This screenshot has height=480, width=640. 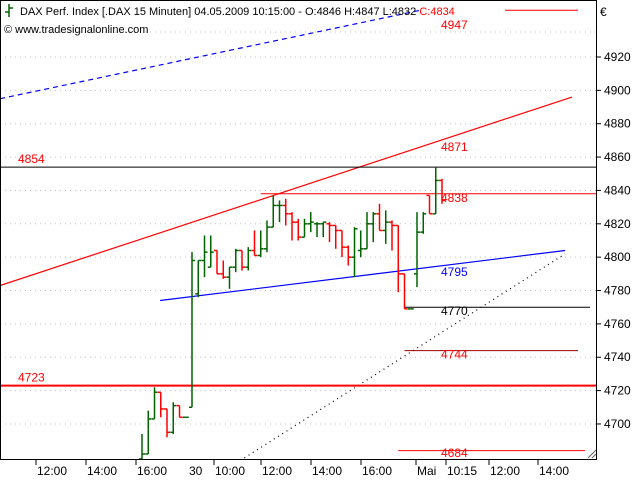 I want to click on time-tick-label: 30, so click(x=196, y=471).